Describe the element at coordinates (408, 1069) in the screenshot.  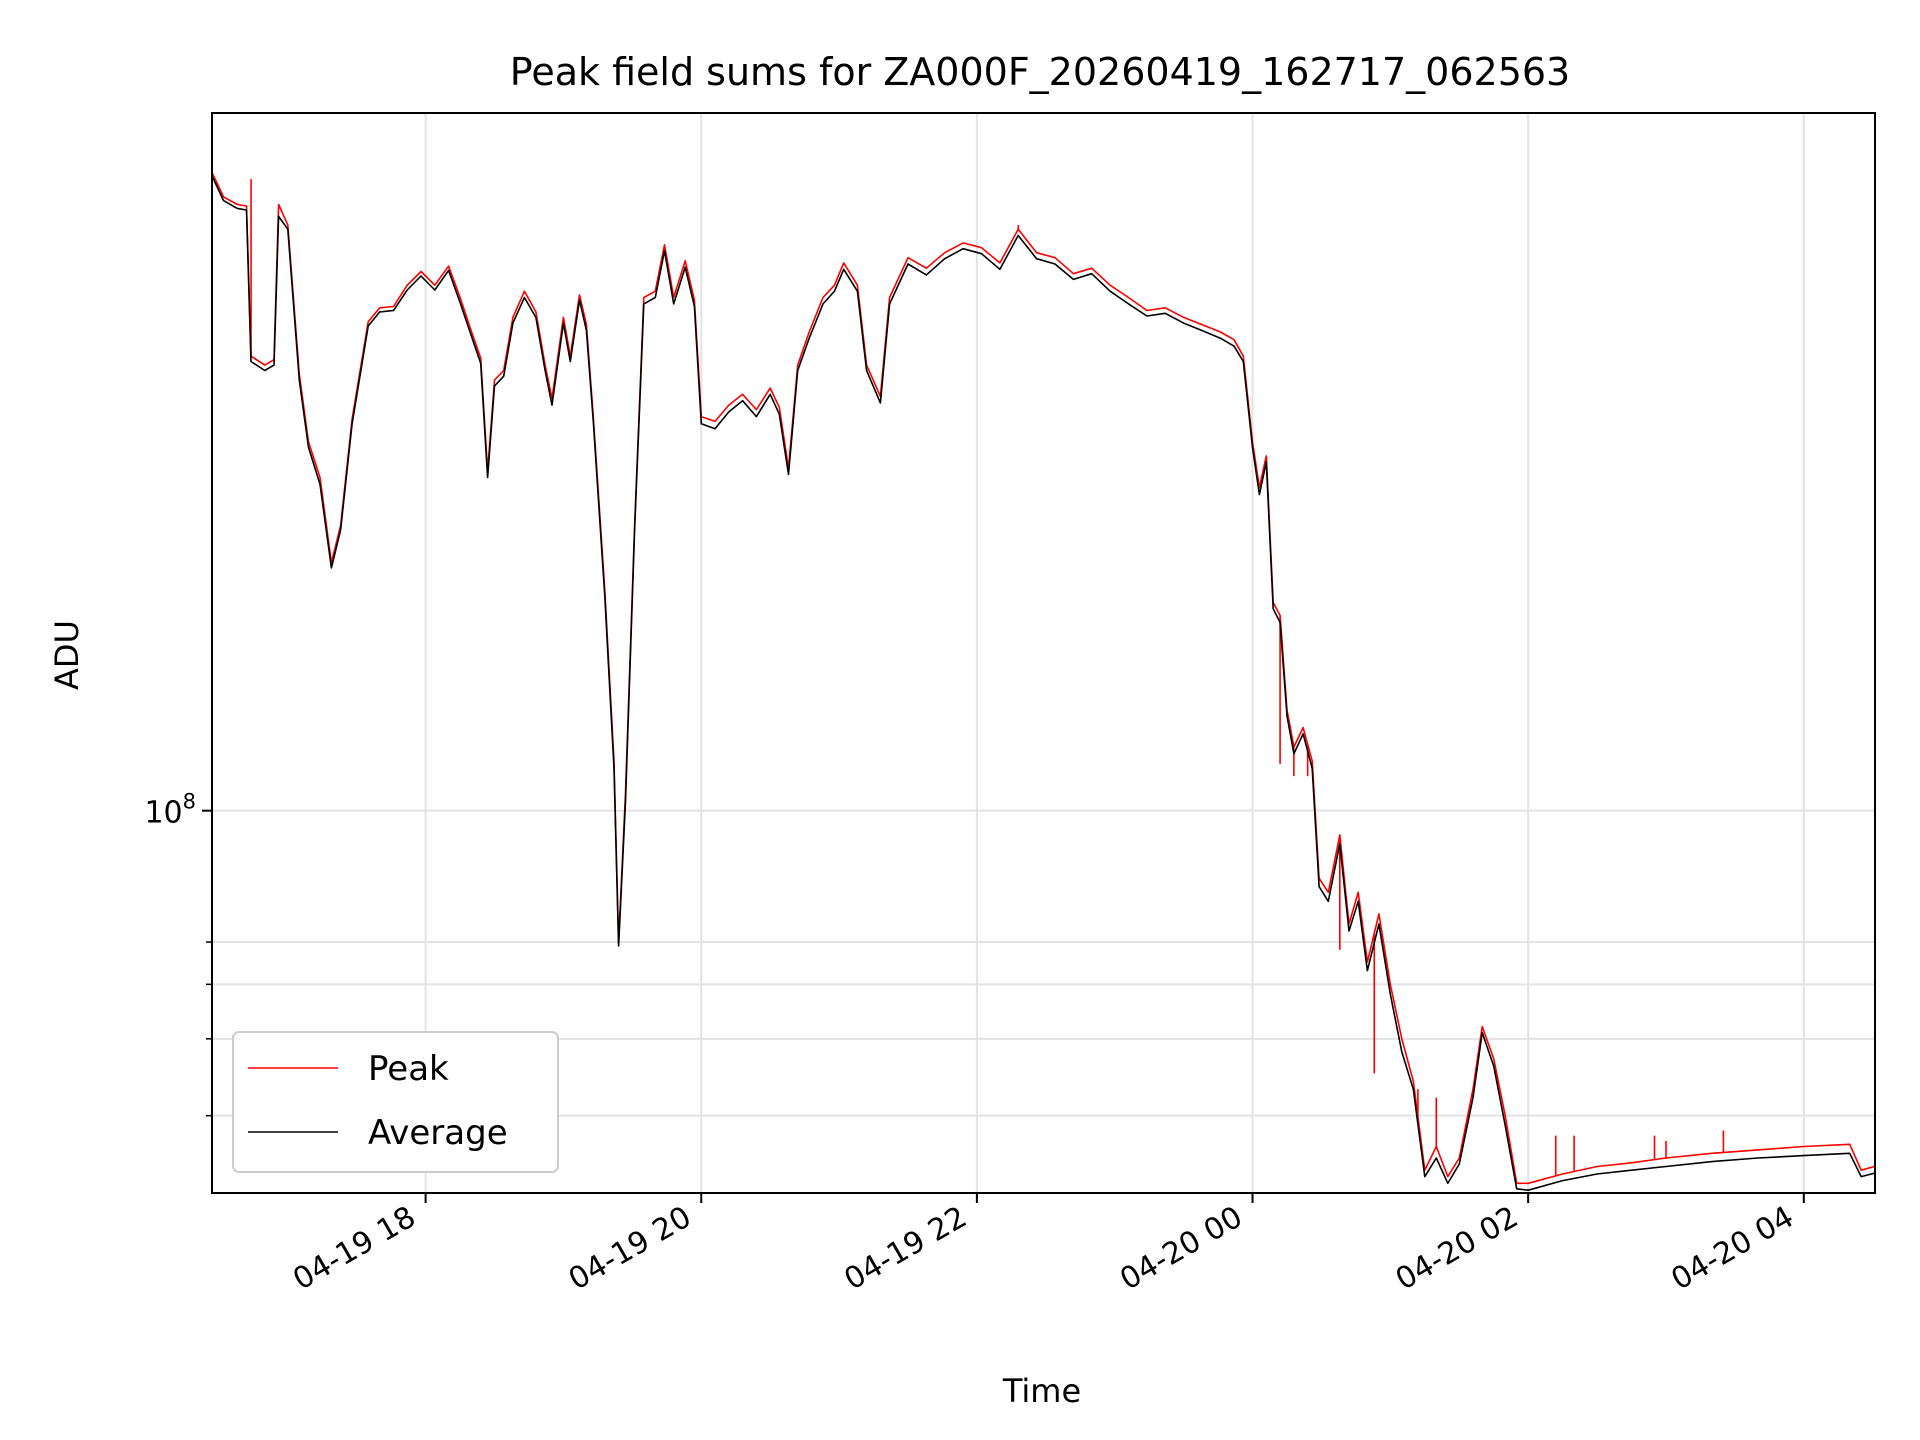
I see `legend-label-peak: Peak` at that location.